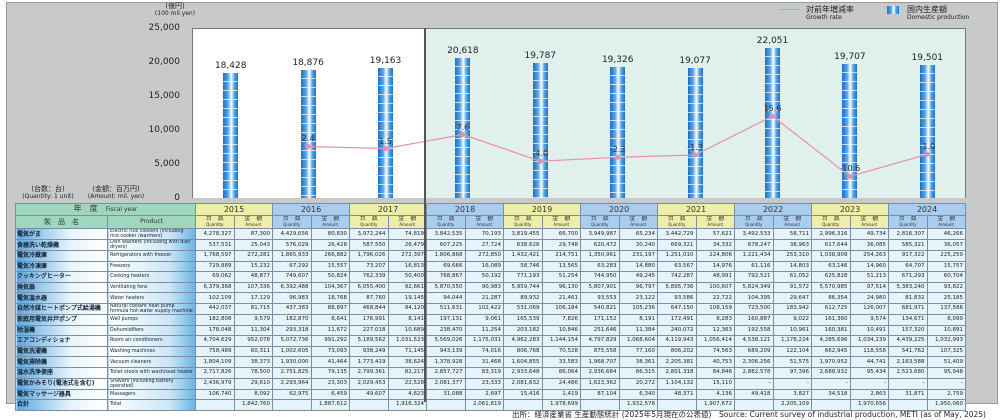  What do you see at coordinates (908, 298) in the screenshot?
I see `quantity-cell: 81,832` at bounding box center [908, 298].